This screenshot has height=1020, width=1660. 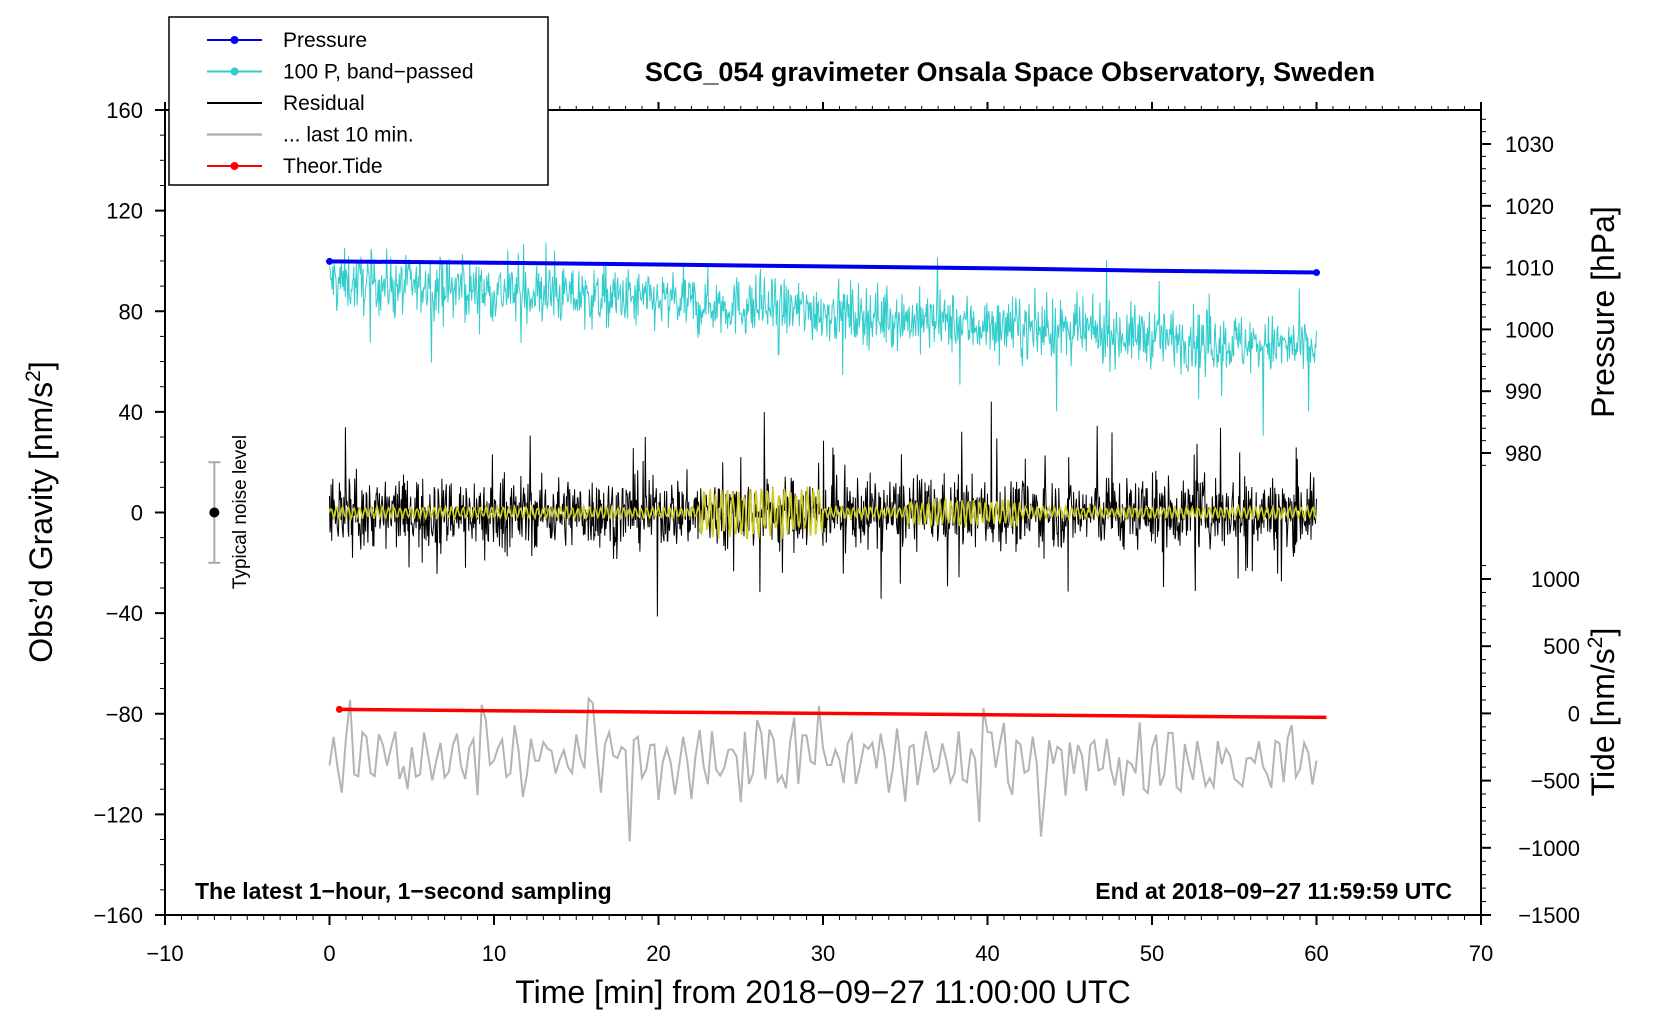 What do you see at coordinates (329, 953) in the screenshot?
I see `x-tick-label: 0` at bounding box center [329, 953].